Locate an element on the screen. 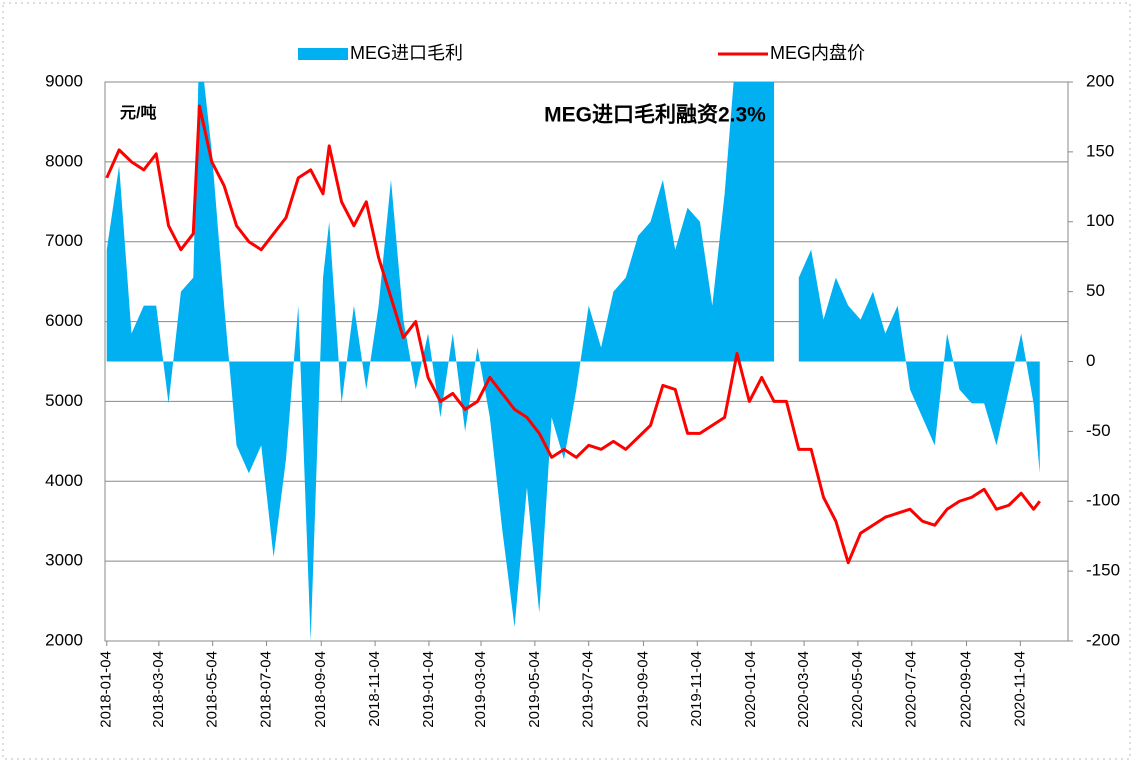  x-tick-label: 2019-11-04 is located at coordinates (696, 689).